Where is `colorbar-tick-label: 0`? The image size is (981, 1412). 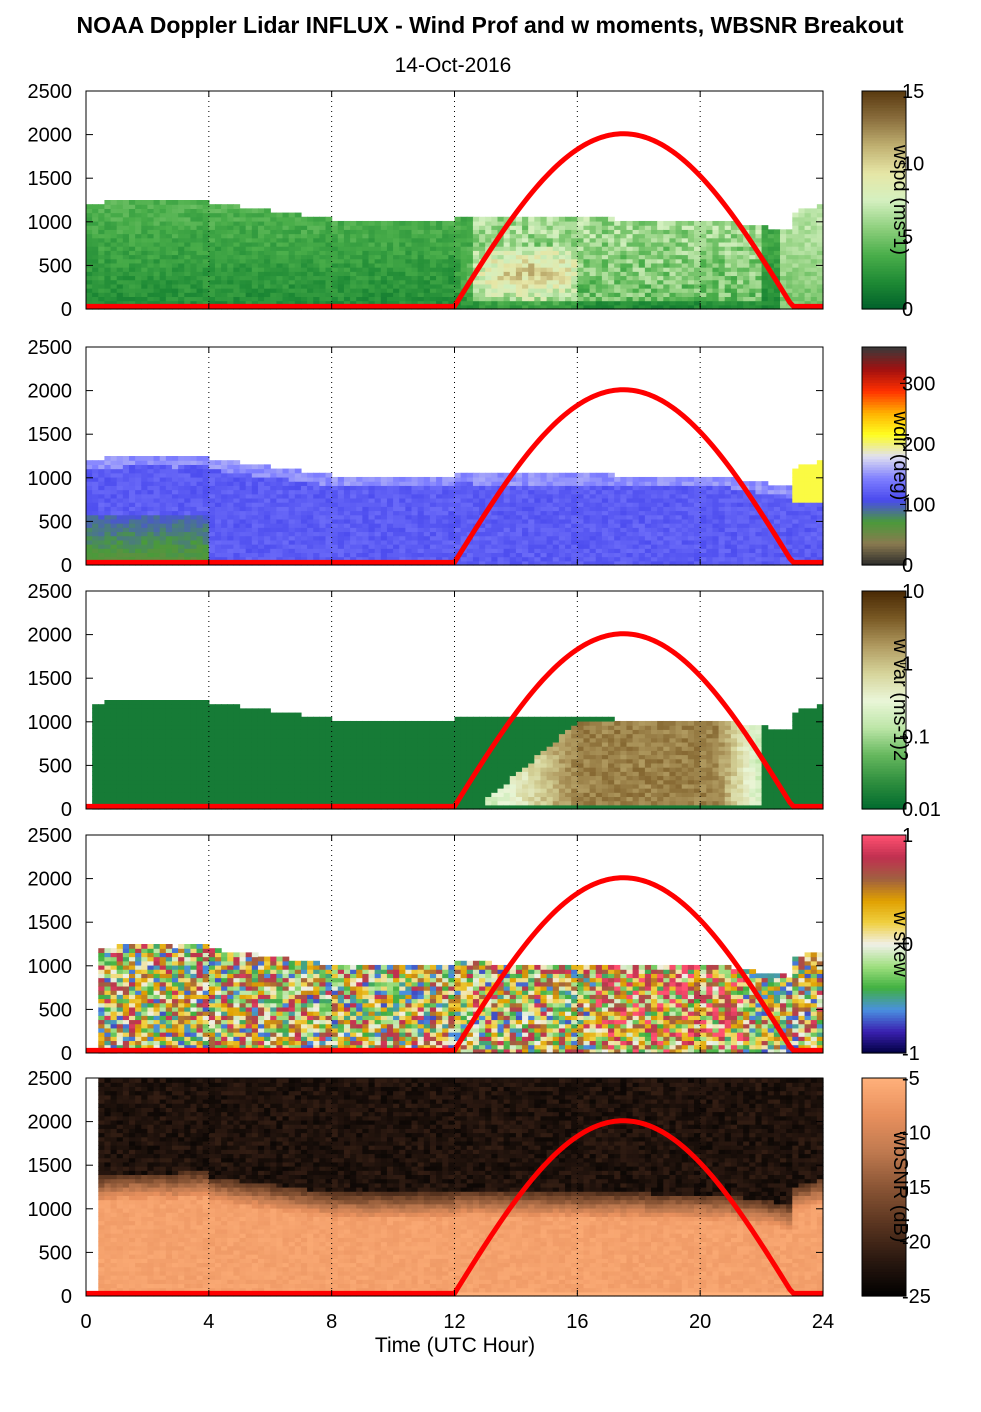 colorbar-tick-label: 0 is located at coordinates (907, 310).